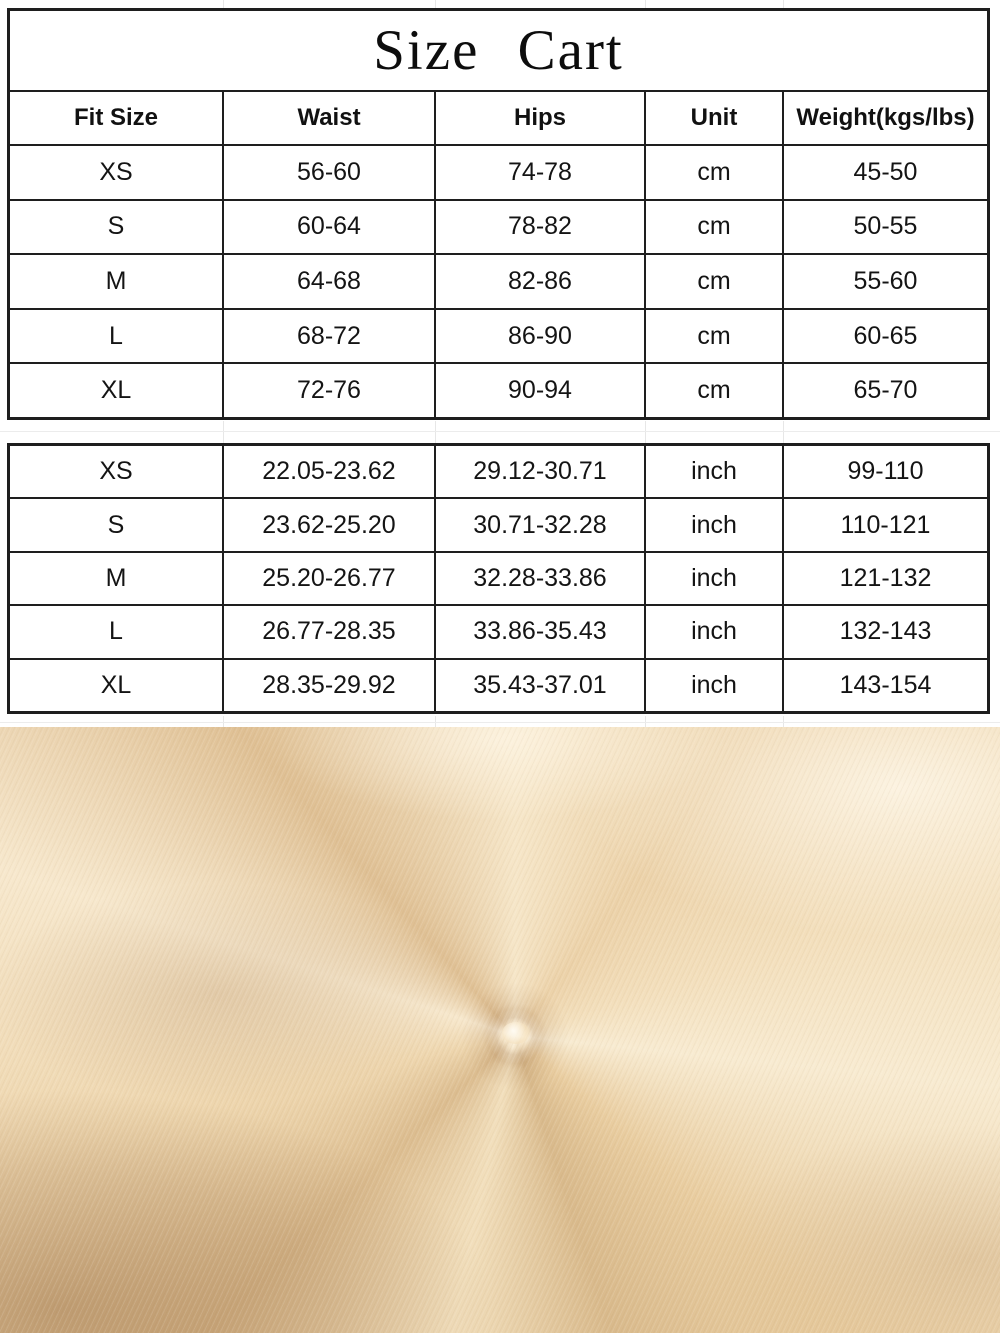 This screenshot has width=1000, height=1333. I want to click on cell-weight: 99-110, so click(885, 472).